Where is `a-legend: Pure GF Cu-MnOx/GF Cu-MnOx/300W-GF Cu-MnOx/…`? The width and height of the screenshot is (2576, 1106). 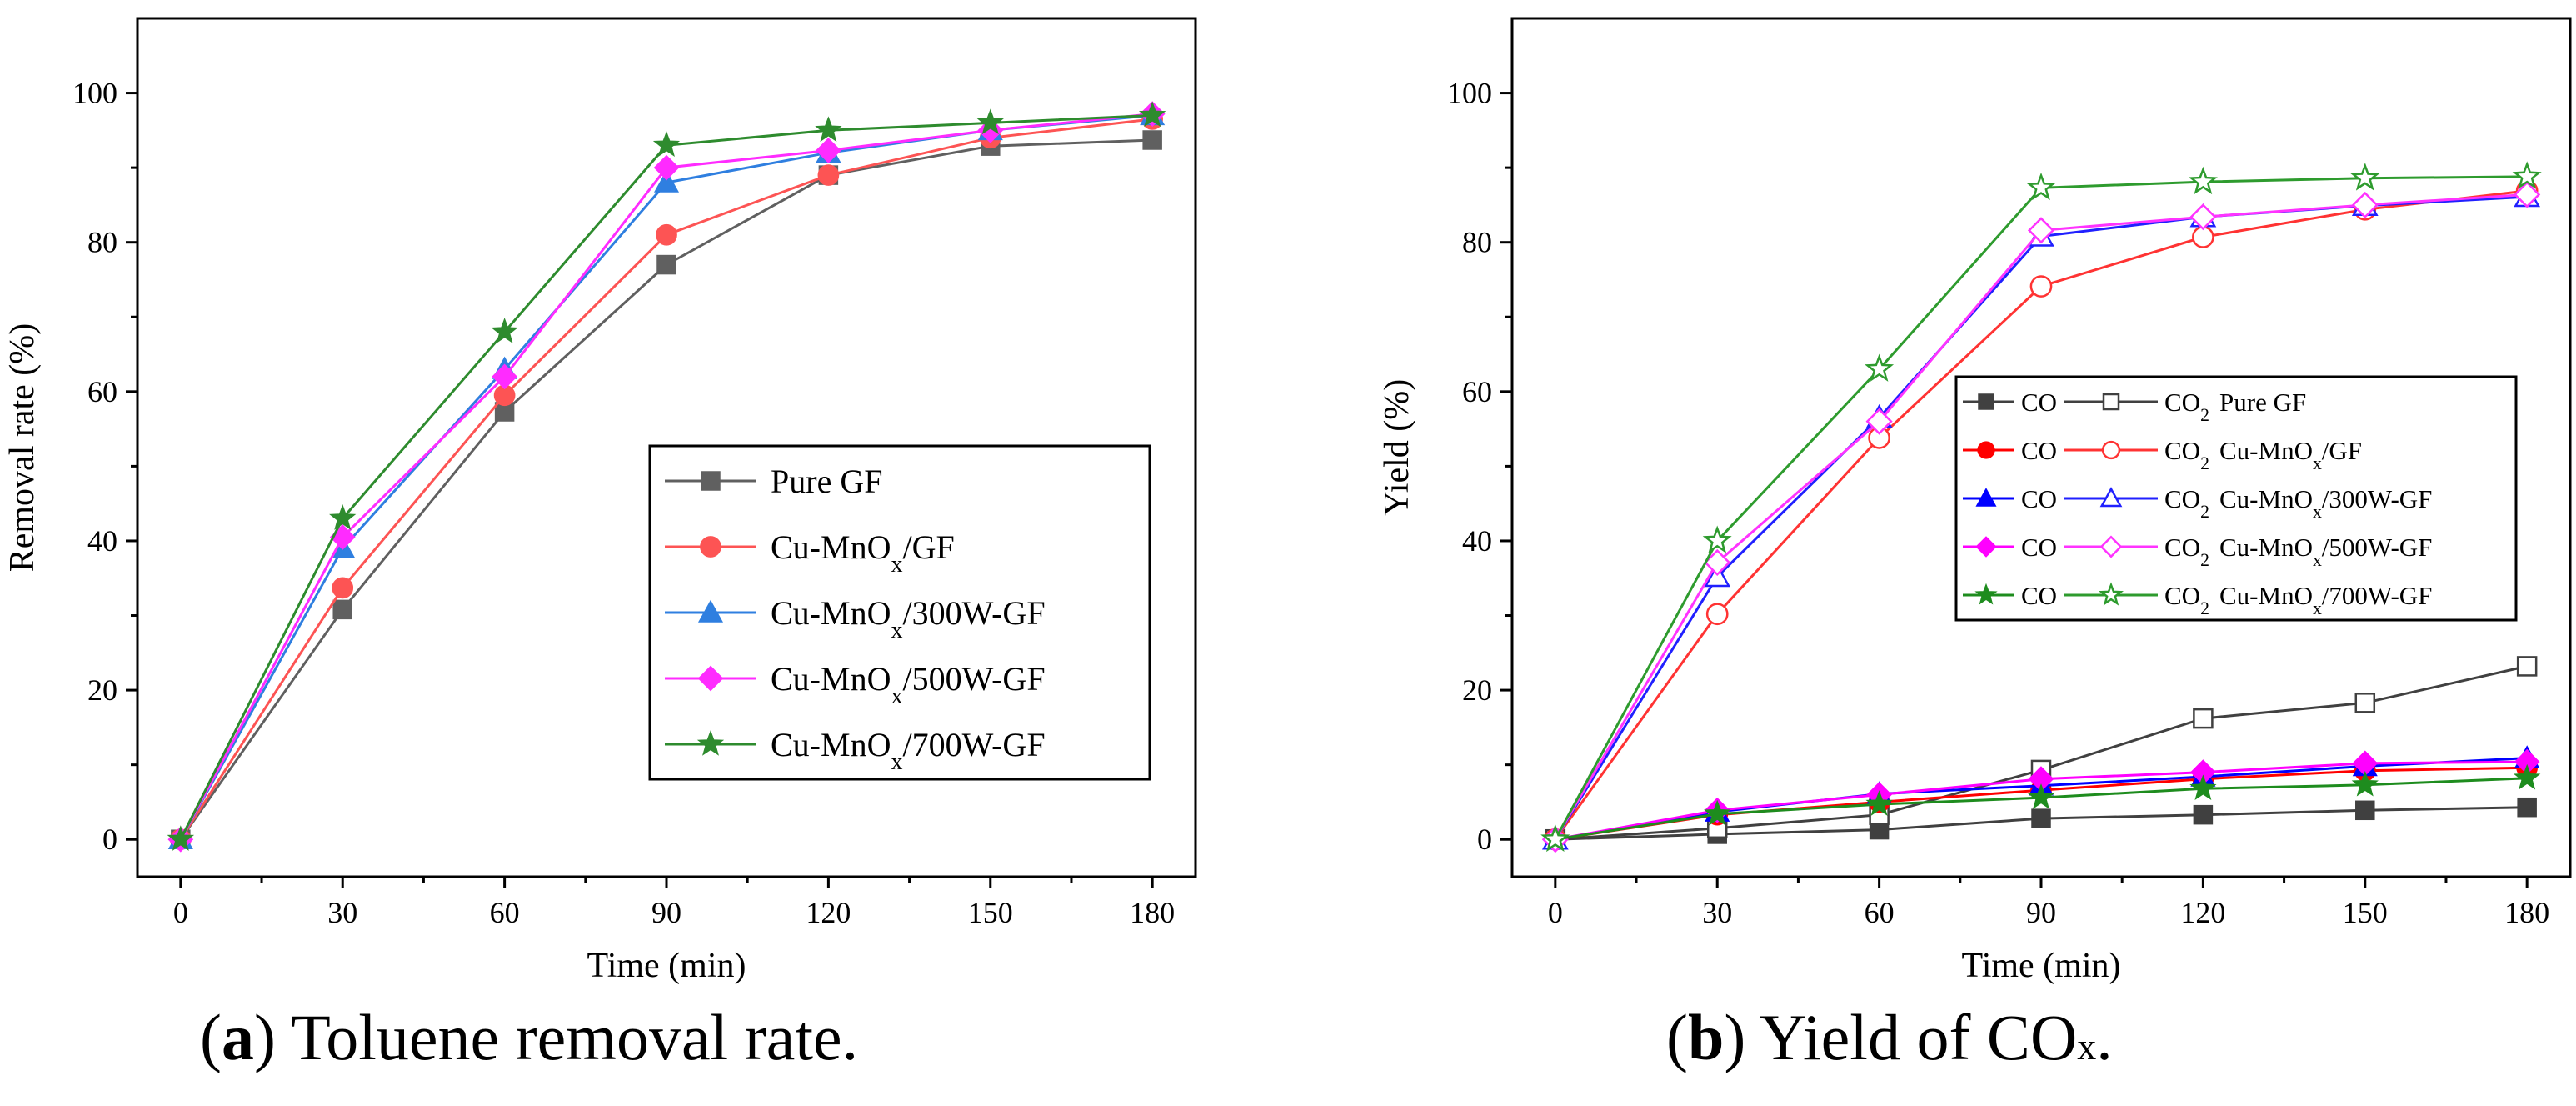 a-legend: Pure GF Cu-MnOx/GF Cu-MnOx/300W-GF Cu-MnOx/… is located at coordinates (899, 612).